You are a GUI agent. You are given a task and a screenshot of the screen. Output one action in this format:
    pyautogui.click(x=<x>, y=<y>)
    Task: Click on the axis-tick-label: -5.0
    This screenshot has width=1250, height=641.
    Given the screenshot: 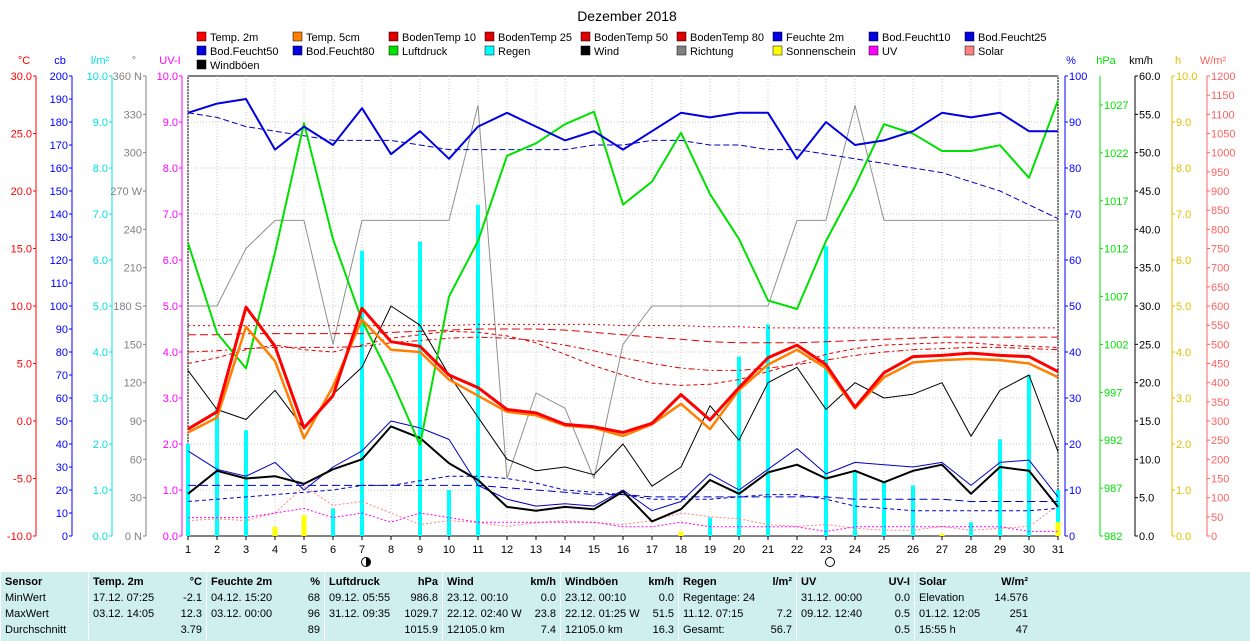 What is the action you would take?
    pyautogui.click(x=22, y=480)
    